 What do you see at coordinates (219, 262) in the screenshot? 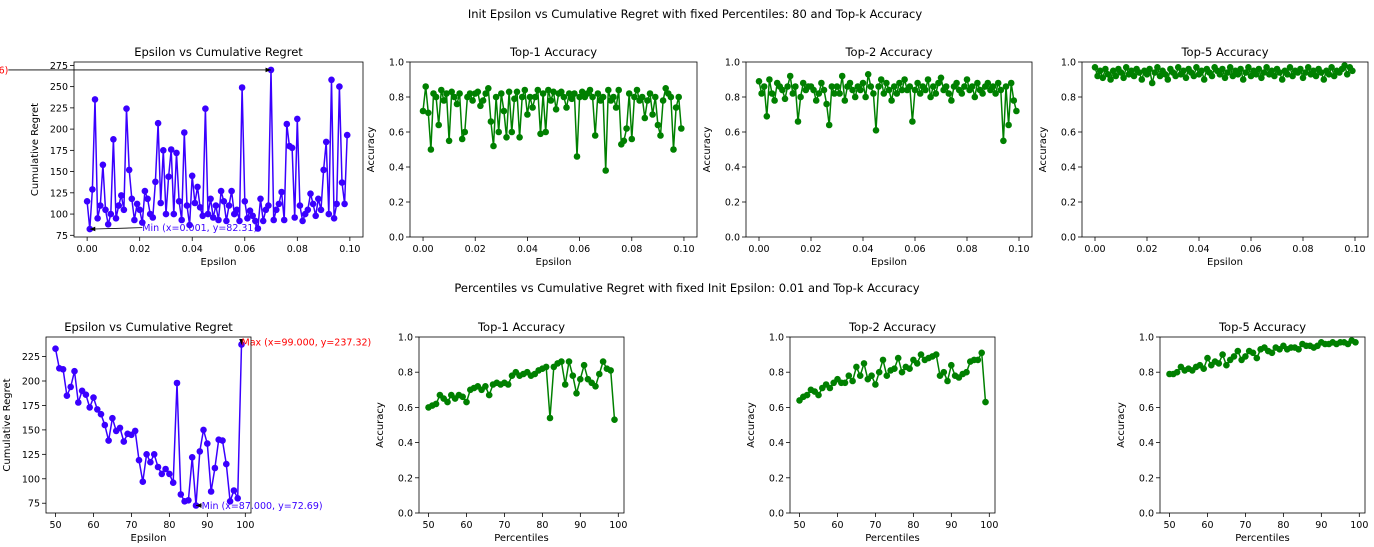
I see `x-axis-label: Epsilon` at bounding box center [219, 262].